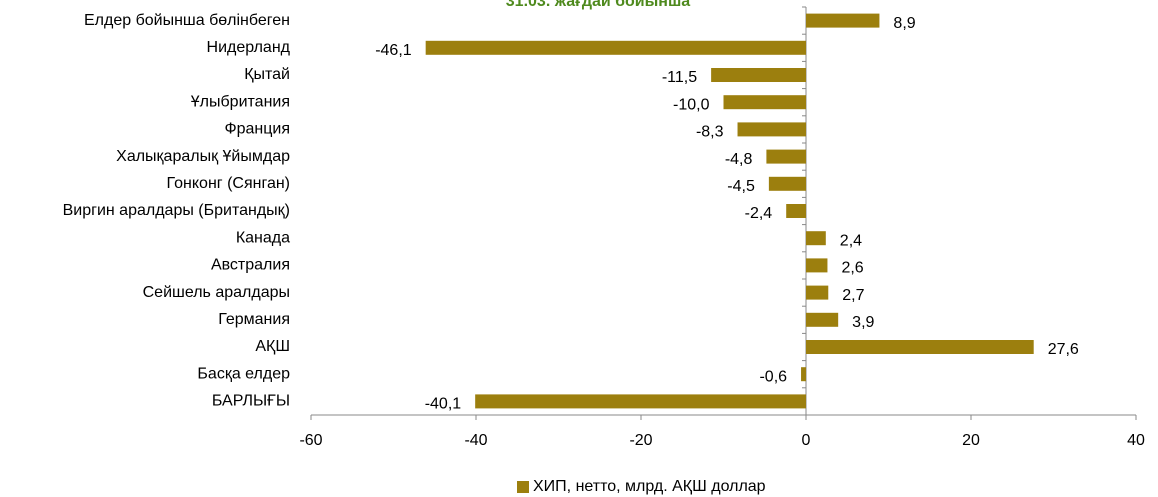 This screenshot has width=1158, height=497. Describe the element at coordinates (240, 101) in the screenshot. I see `y-tick-label: Ұлыбритания` at that location.